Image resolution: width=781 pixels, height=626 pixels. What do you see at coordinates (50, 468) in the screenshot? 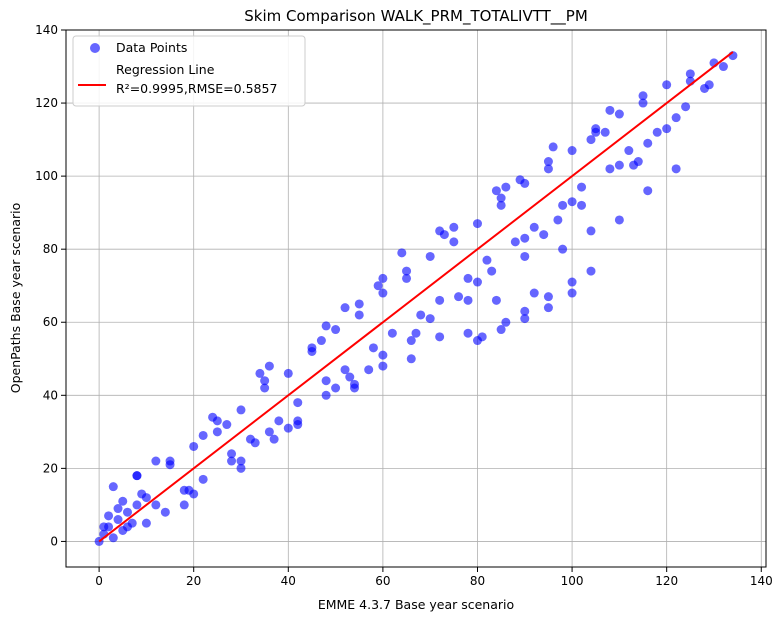
I see `y-tick-label: 20` at bounding box center [50, 468].